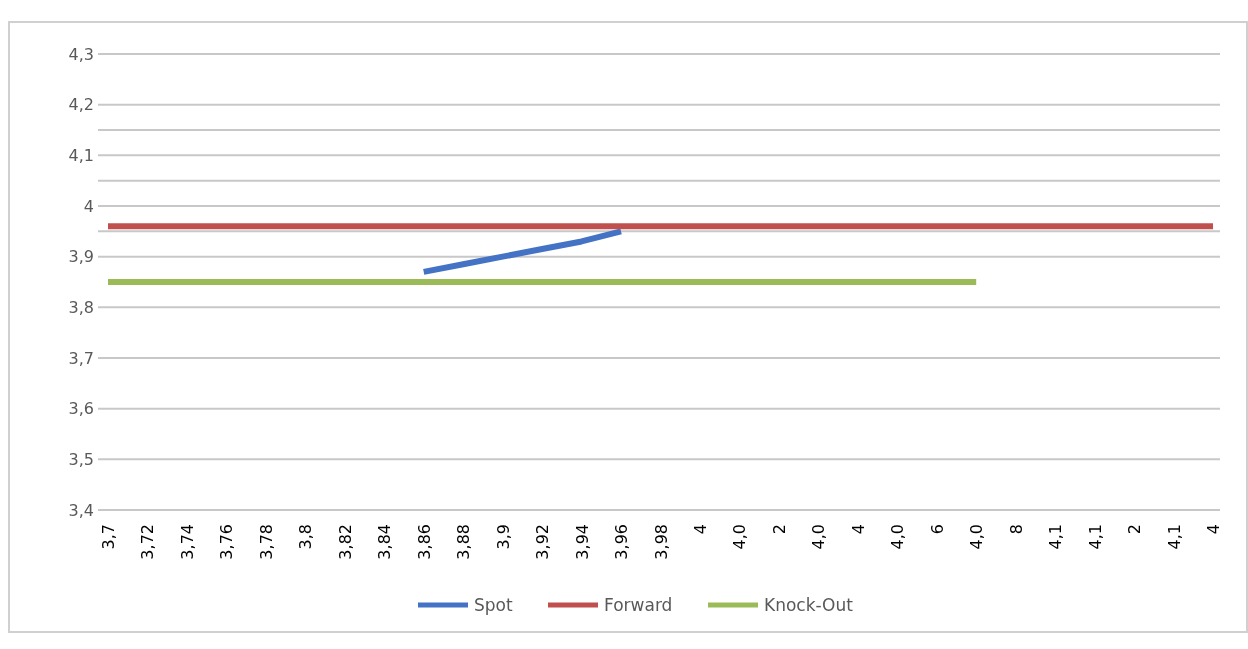 Image resolution: width=1248 pixels, height=649 pixels. Describe the element at coordinates (1016, 529) in the screenshot. I see `x-tick-label: 8` at that location.